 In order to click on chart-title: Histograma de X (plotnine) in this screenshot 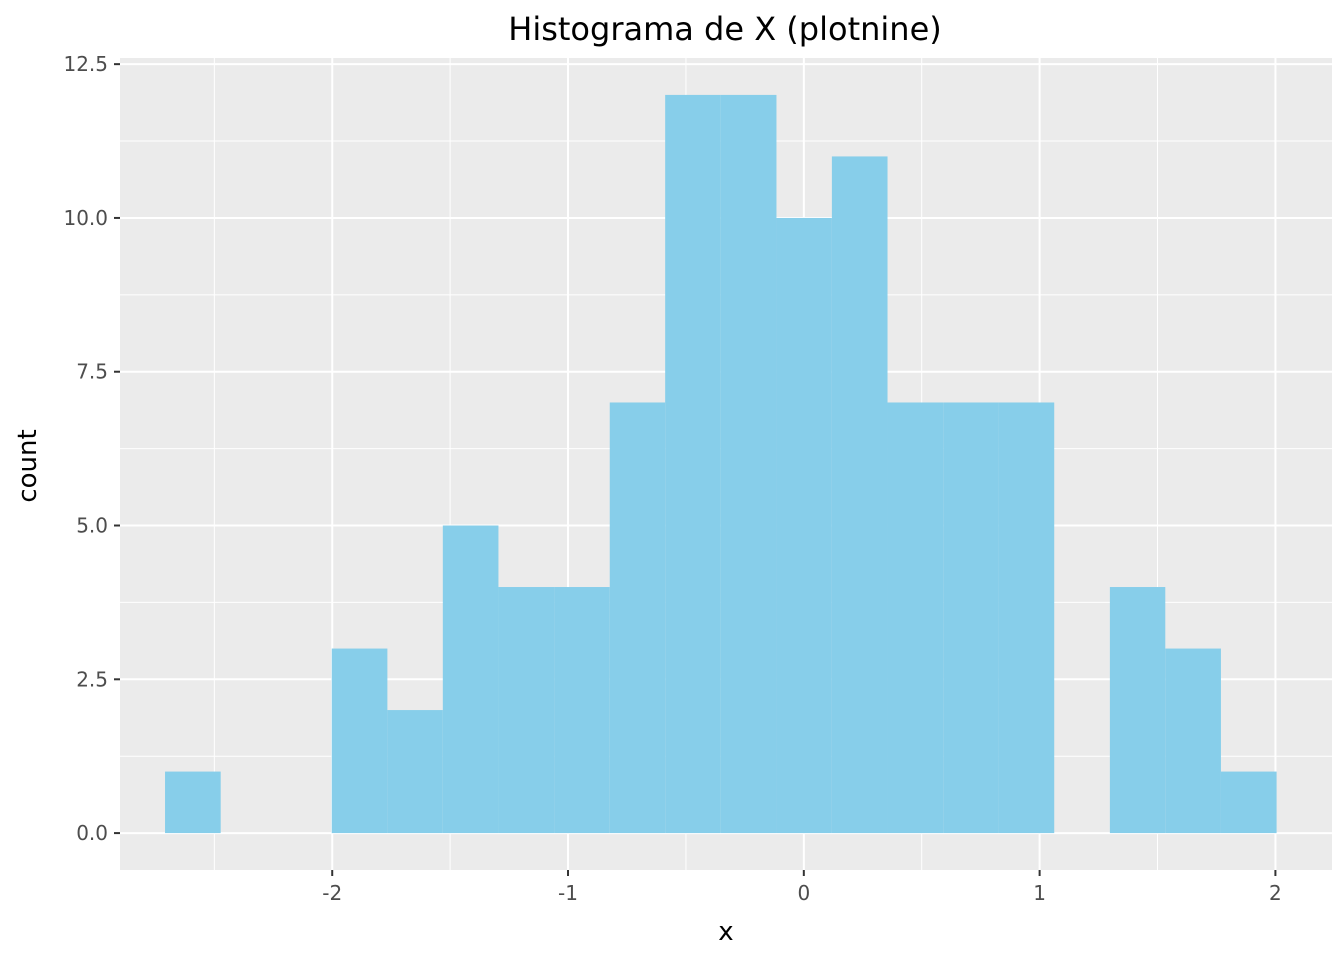, I will do `click(724, 29)`.